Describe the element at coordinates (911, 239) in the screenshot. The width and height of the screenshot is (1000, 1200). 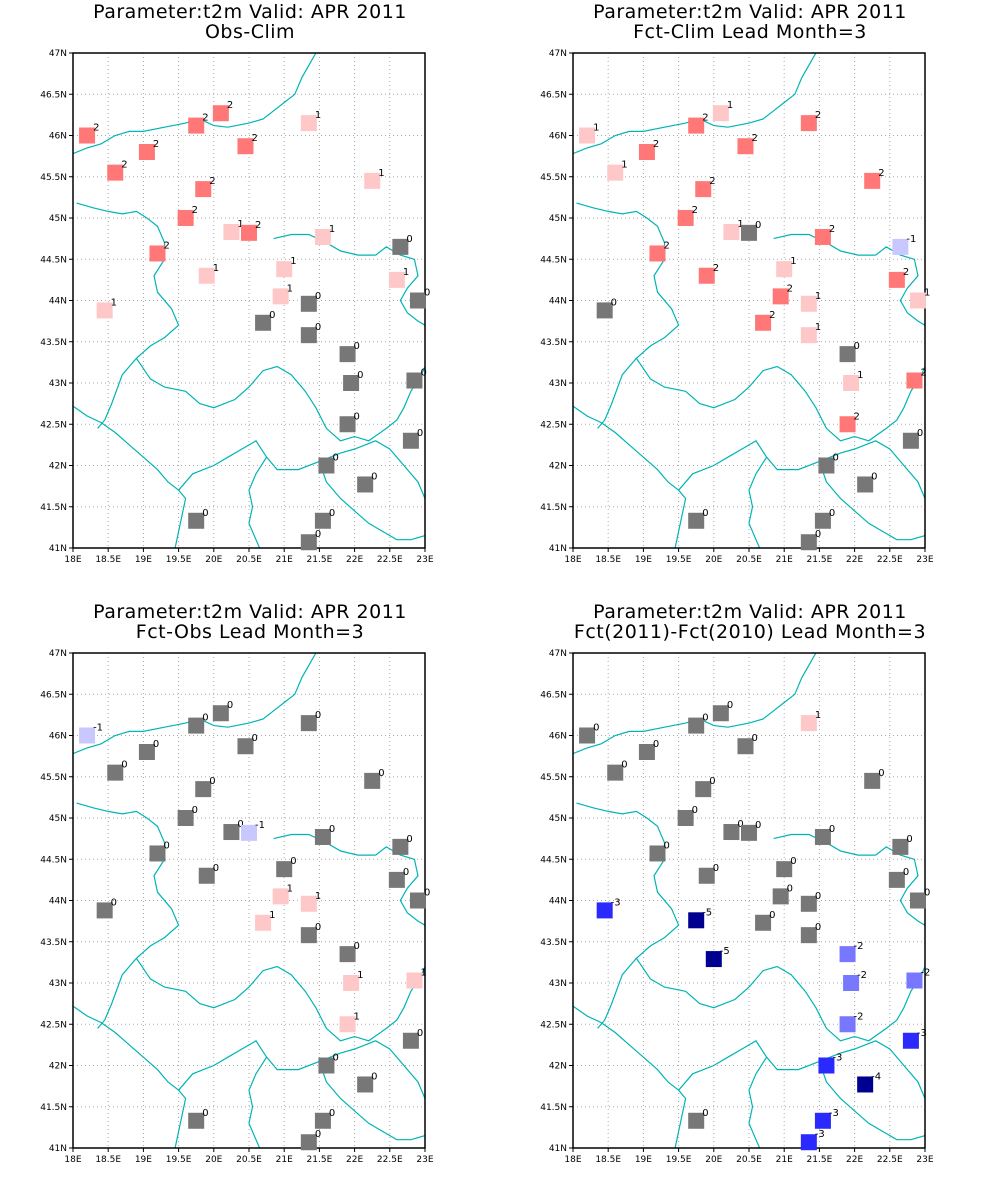
I see `station-value-label: -1` at that location.